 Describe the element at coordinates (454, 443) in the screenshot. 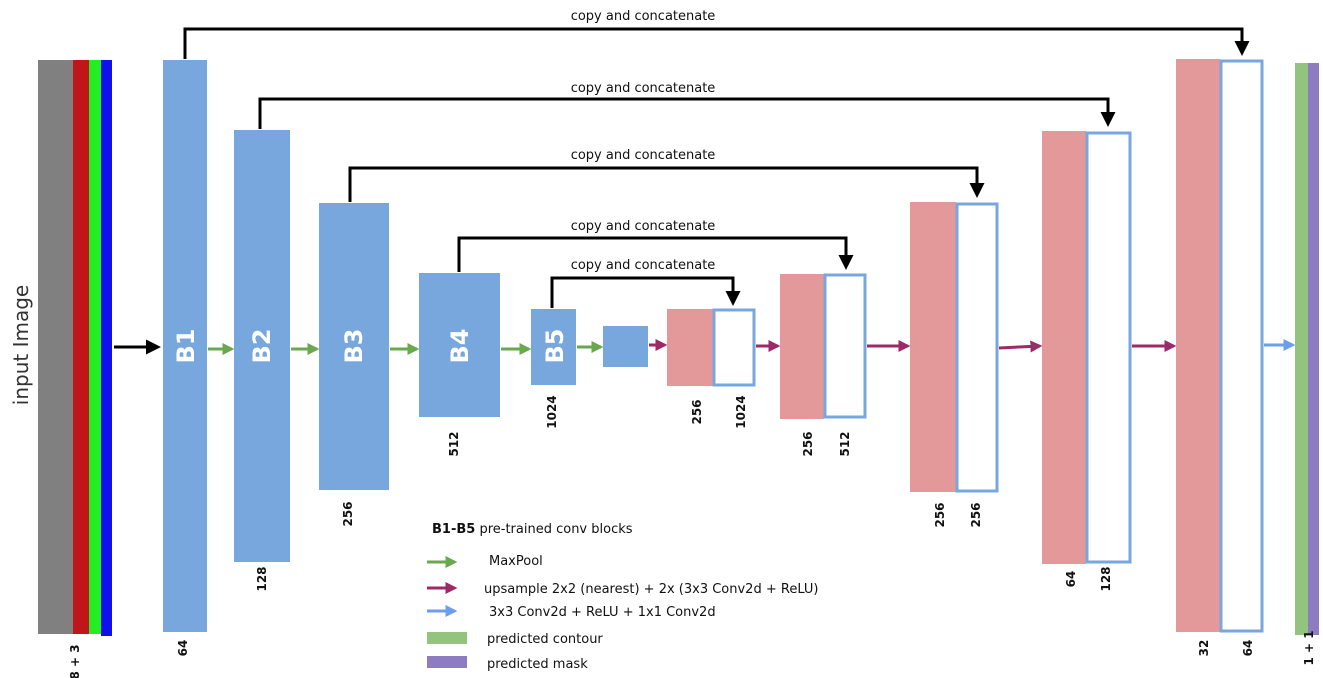

I see `encoder-block-b4-channels: 512` at that location.